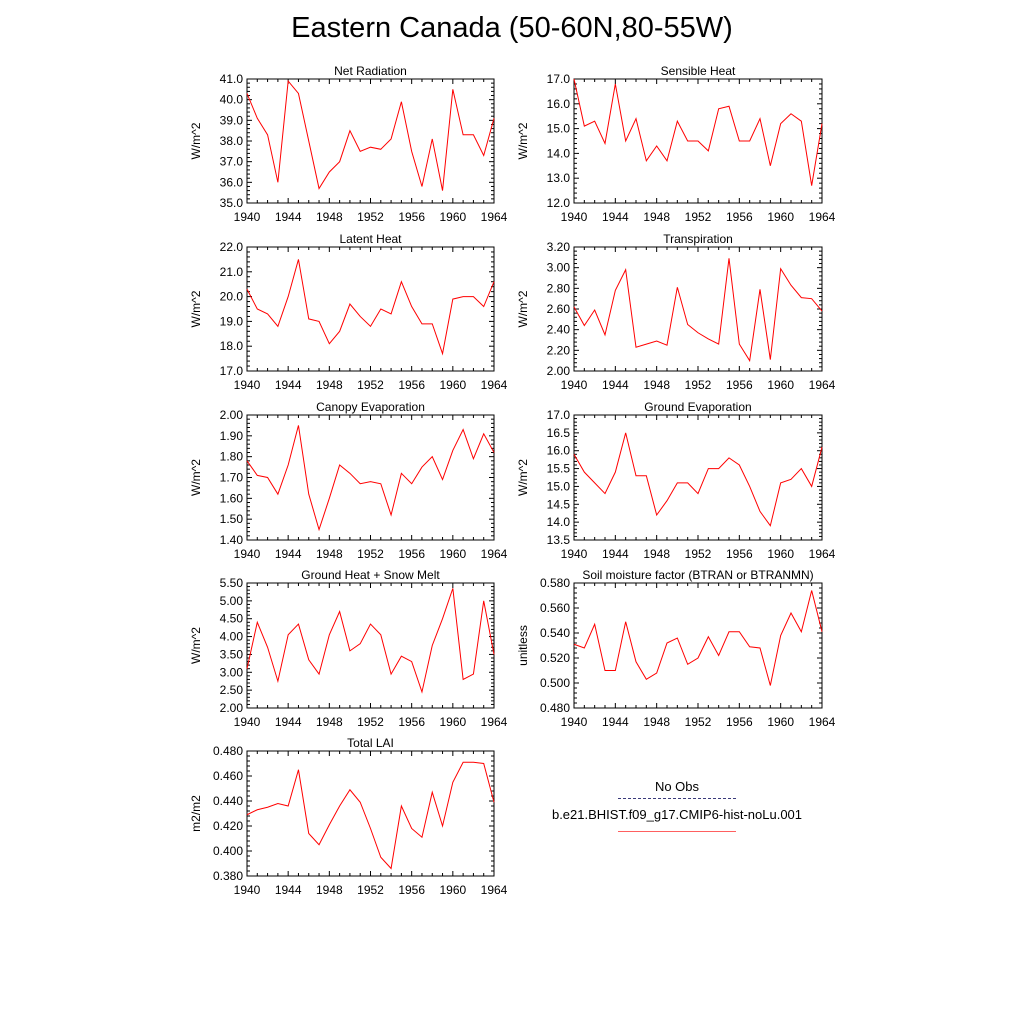 The image size is (1024, 1024). I want to click on y-tick-label: 0.500, so click(555, 683).